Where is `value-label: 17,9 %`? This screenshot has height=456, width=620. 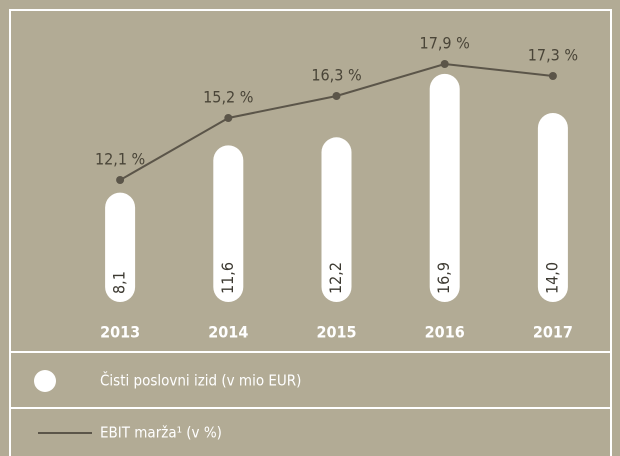 value-label: 17,9 % is located at coordinates (445, 43).